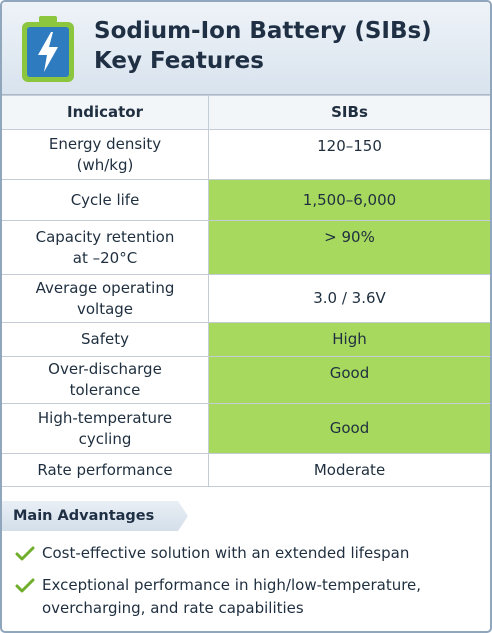 This screenshot has width=492, height=633. I want to click on indicator-cell: Cycle life, so click(105, 200).